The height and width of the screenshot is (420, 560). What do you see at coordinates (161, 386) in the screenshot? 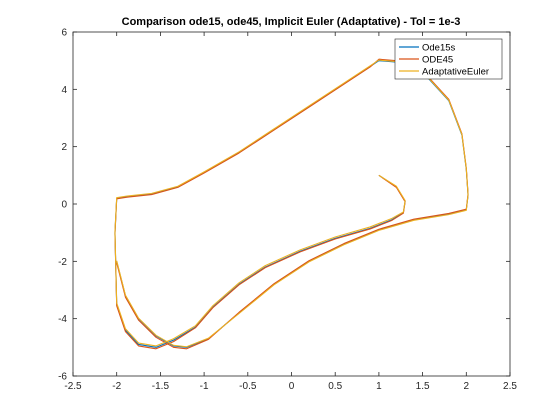
I see `x-tick-label: -1.5` at bounding box center [161, 386].